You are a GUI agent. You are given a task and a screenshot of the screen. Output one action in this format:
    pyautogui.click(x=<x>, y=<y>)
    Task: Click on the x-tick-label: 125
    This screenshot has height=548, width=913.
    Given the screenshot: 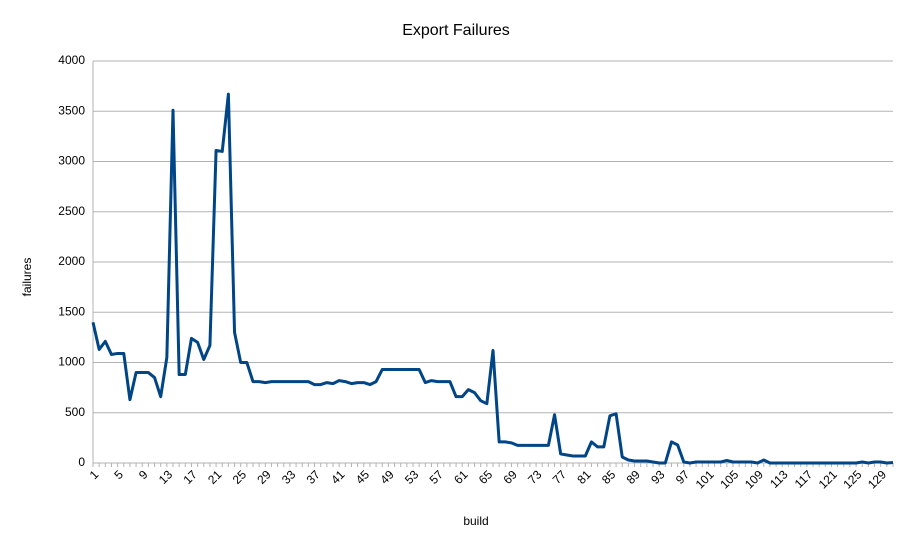 What is the action you would take?
    pyautogui.click(x=852, y=479)
    